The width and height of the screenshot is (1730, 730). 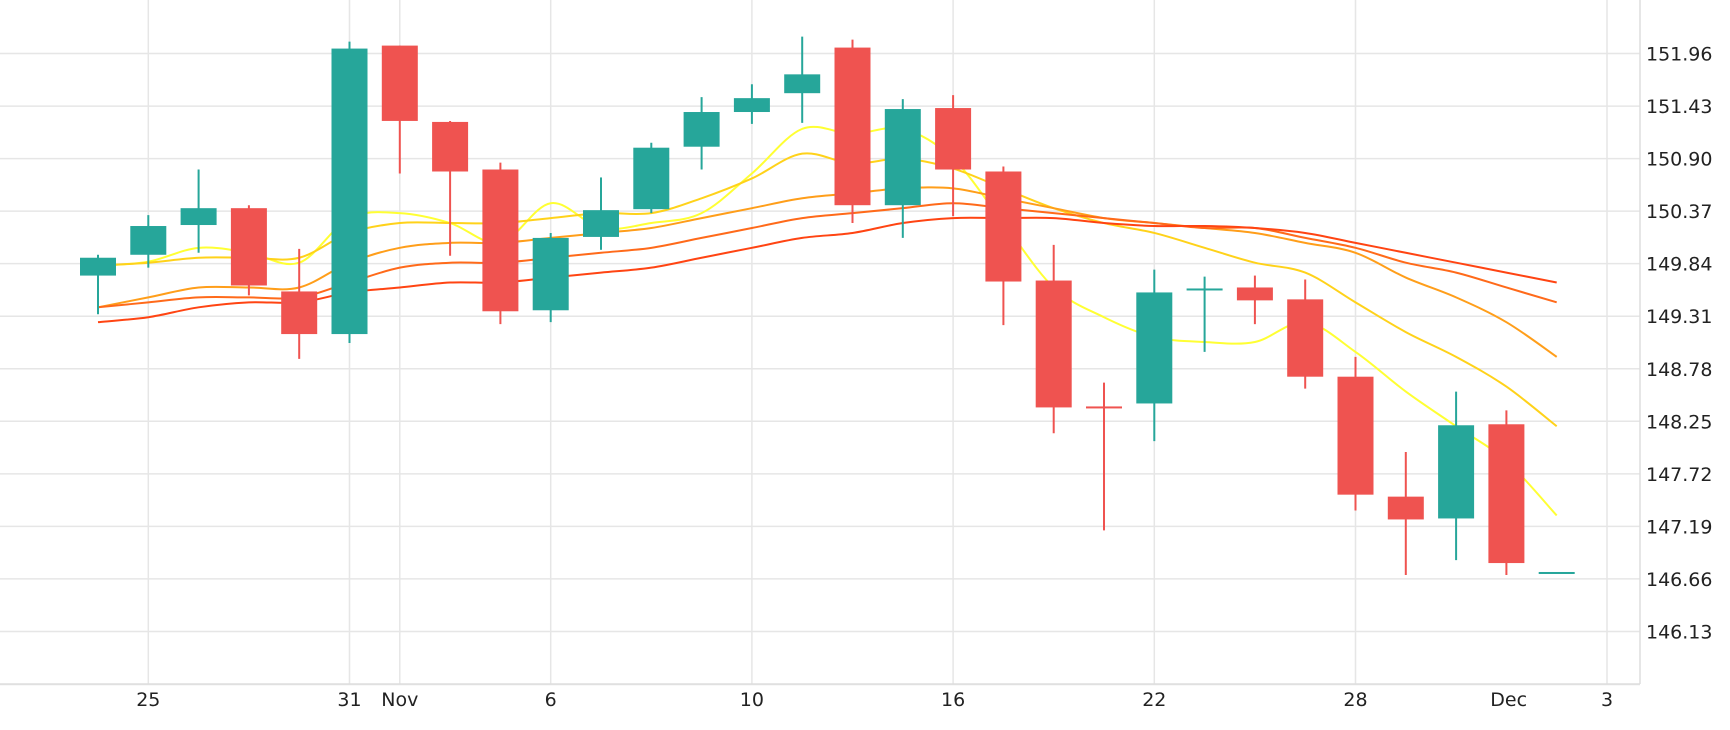 What do you see at coordinates (1355, 700) in the screenshot?
I see `x-tick-label: 28` at bounding box center [1355, 700].